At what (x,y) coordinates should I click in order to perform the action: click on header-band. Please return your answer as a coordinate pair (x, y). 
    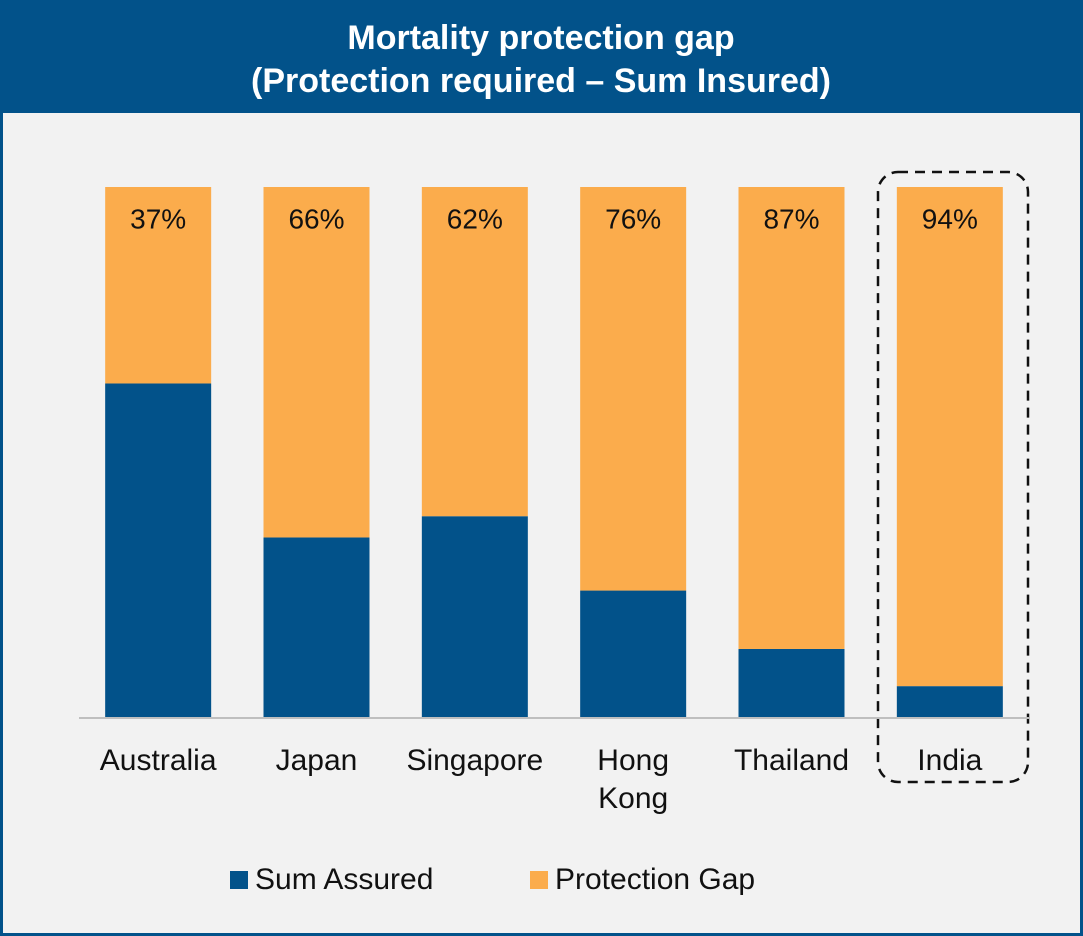
    Looking at the image, I should click on (541, 56).